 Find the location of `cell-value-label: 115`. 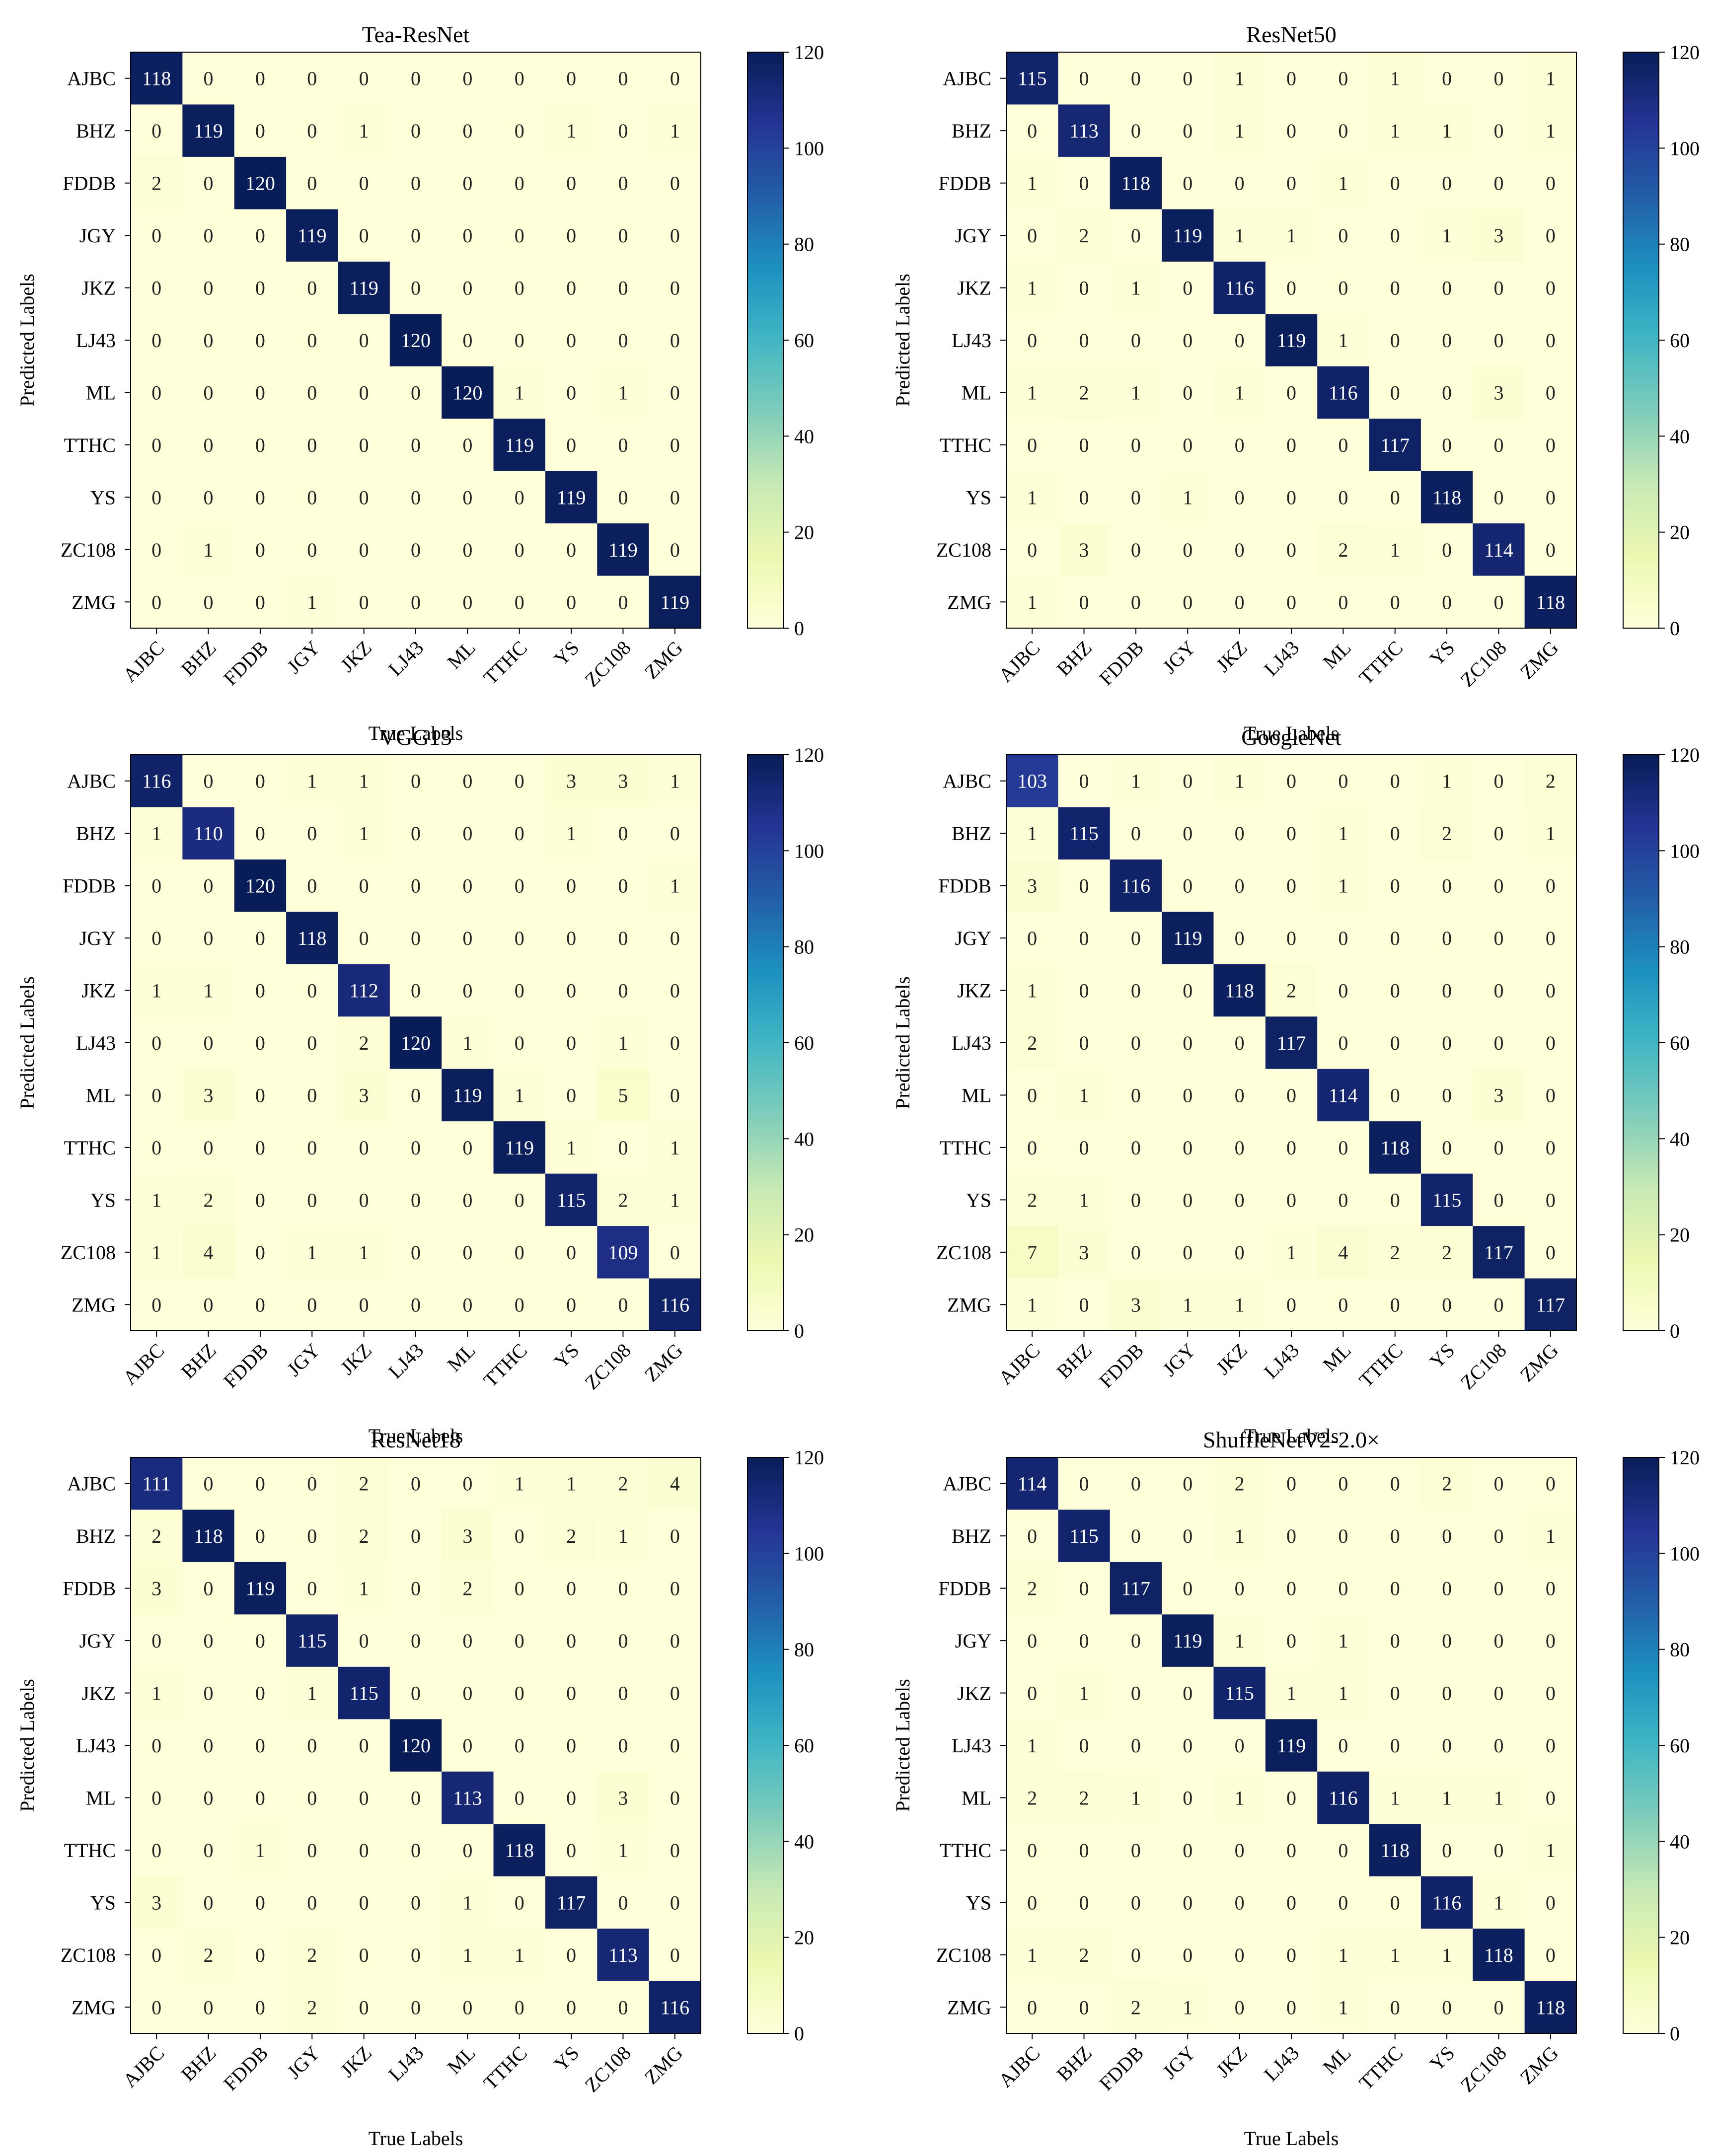

cell-value-label: 115 is located at coordinates (1447, 1200).